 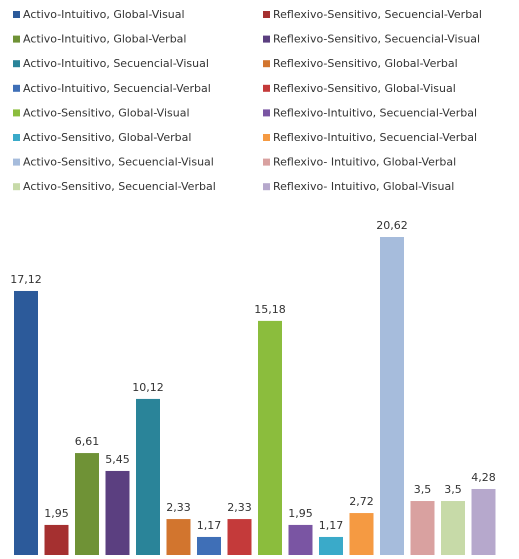 What do you see at coordinates (364, 88) in the screenshot?
I see `legend-label: Reflexivo-Sensitivo, Global-Visual` at bounding box center [364, 88].